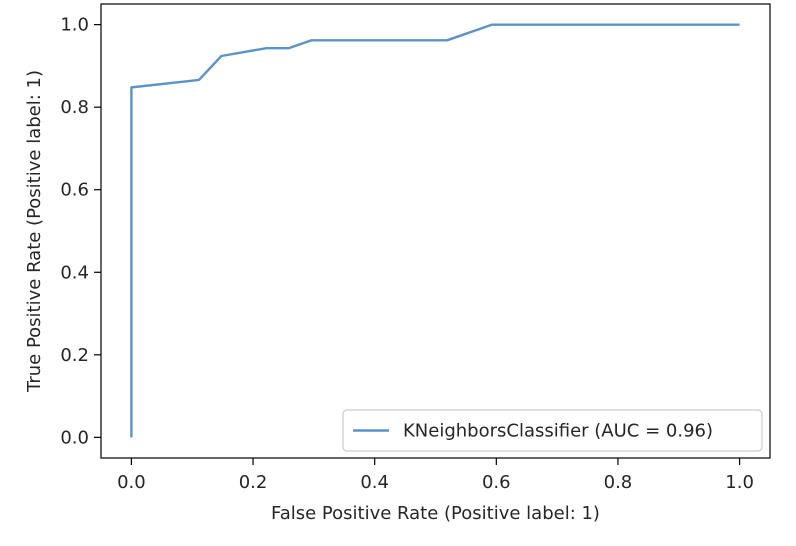  Describe the element at coordinates (74, 355) in the screenshot. I see `y-tick-label-1: 0.2` at that location.